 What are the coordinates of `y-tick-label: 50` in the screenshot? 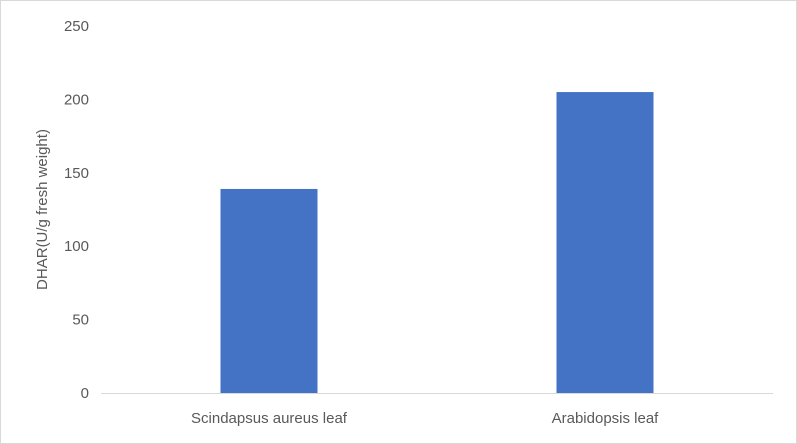 It's located at (80, 320).